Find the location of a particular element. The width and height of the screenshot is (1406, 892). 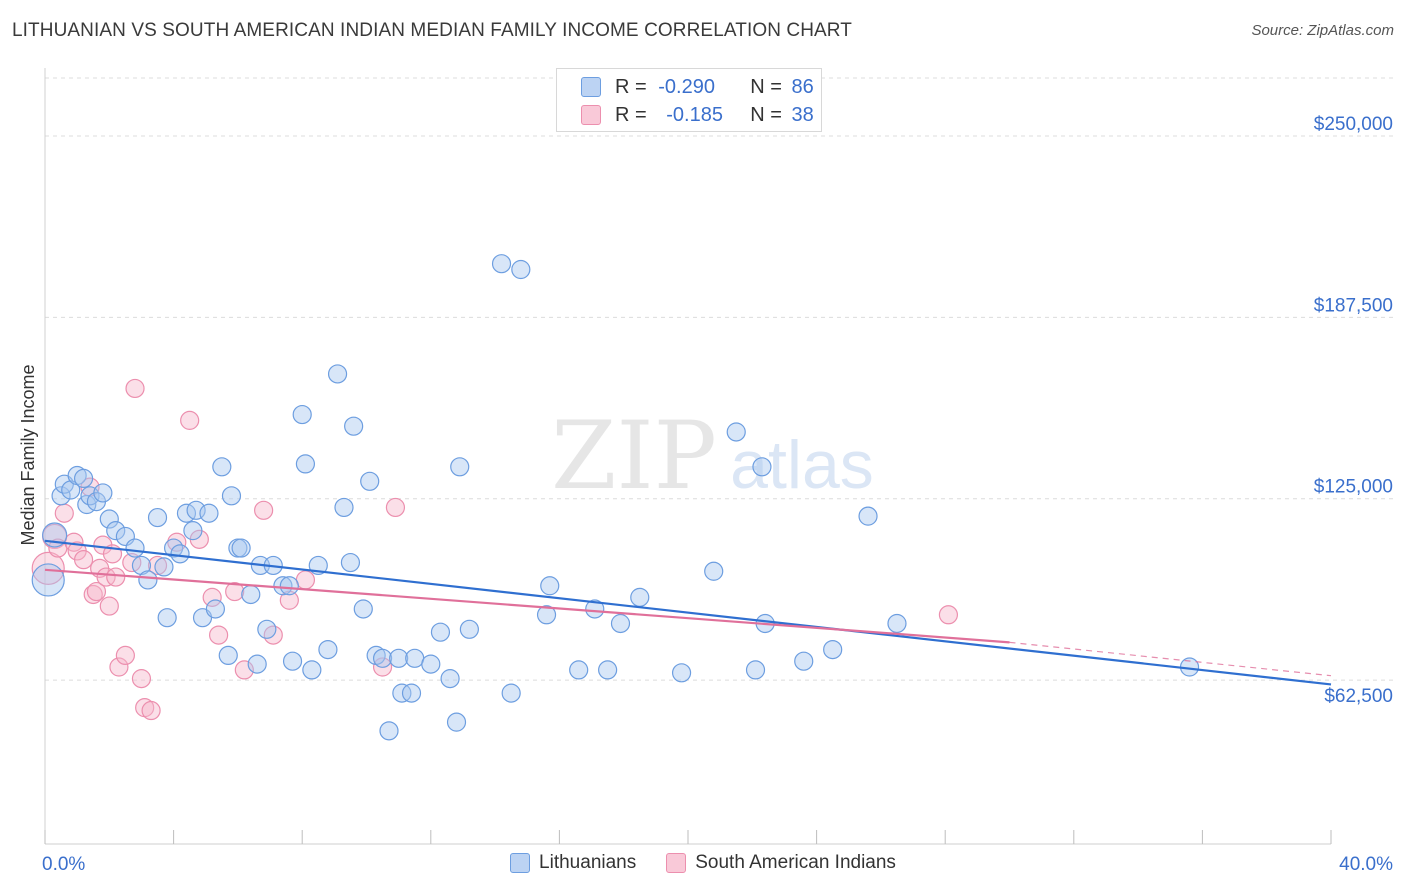

stats-swatch-pink is located at coordinates (591, 115).